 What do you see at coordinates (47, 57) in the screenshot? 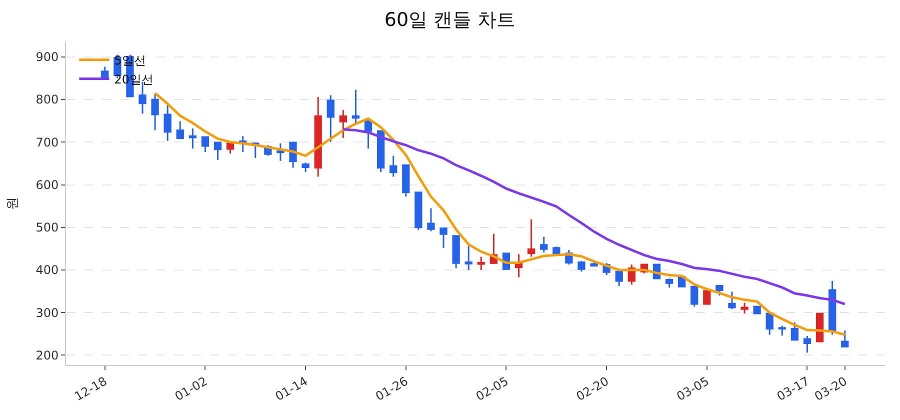
I see `y-tick-label: 900` at bounding box center [47, 57].